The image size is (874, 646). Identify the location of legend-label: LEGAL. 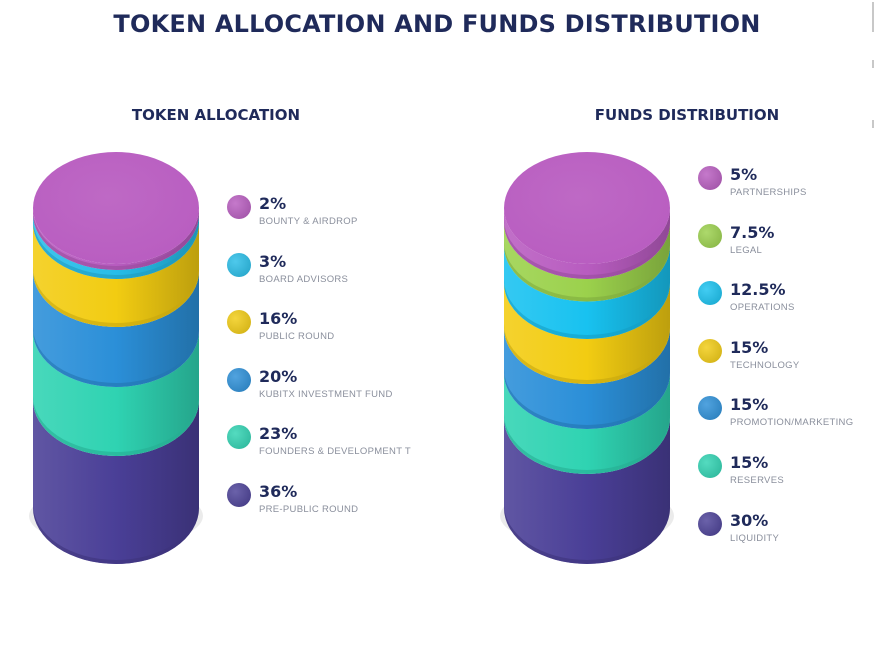
(746, 250).